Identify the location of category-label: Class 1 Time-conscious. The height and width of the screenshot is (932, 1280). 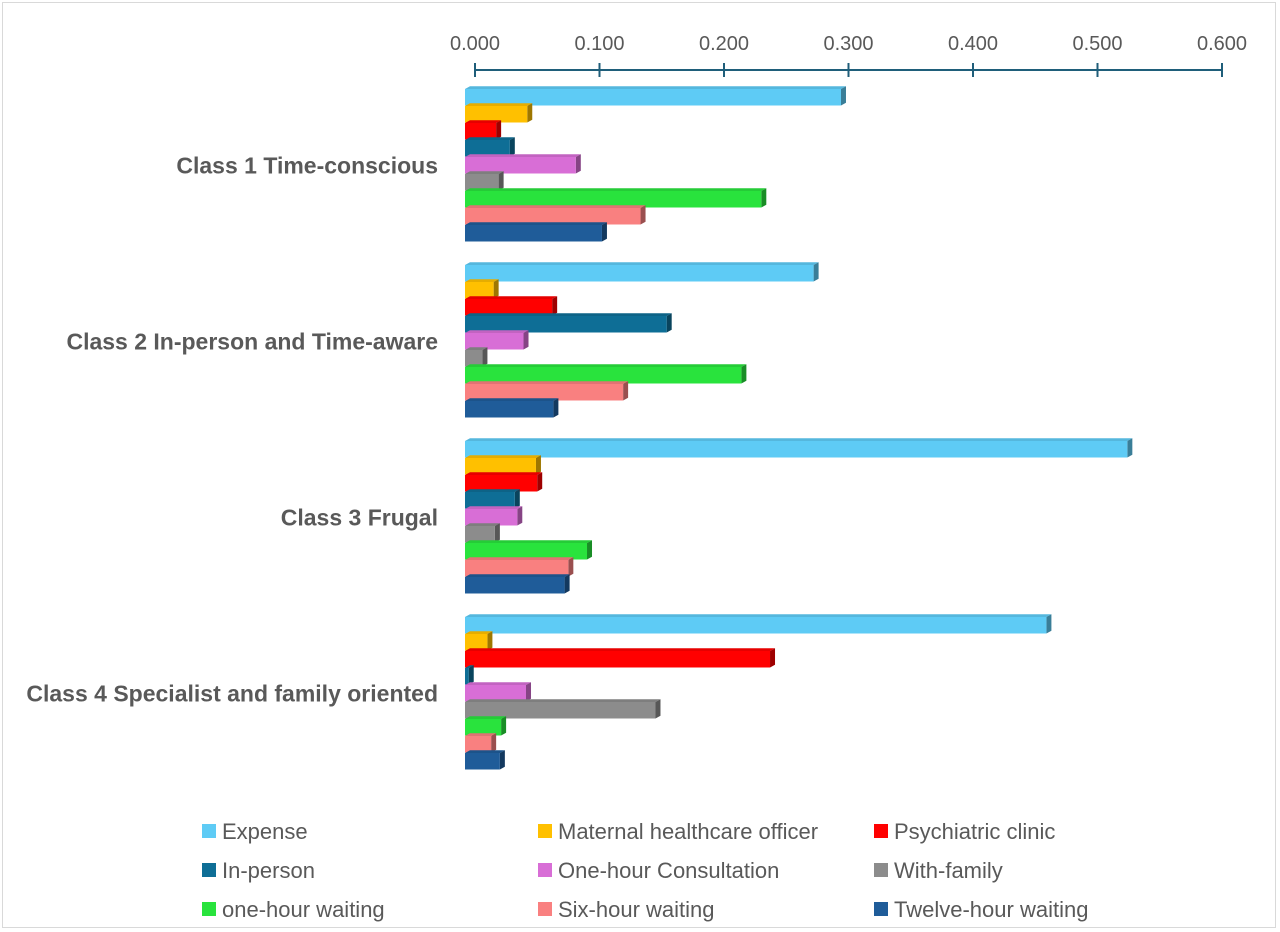
(307, 166).